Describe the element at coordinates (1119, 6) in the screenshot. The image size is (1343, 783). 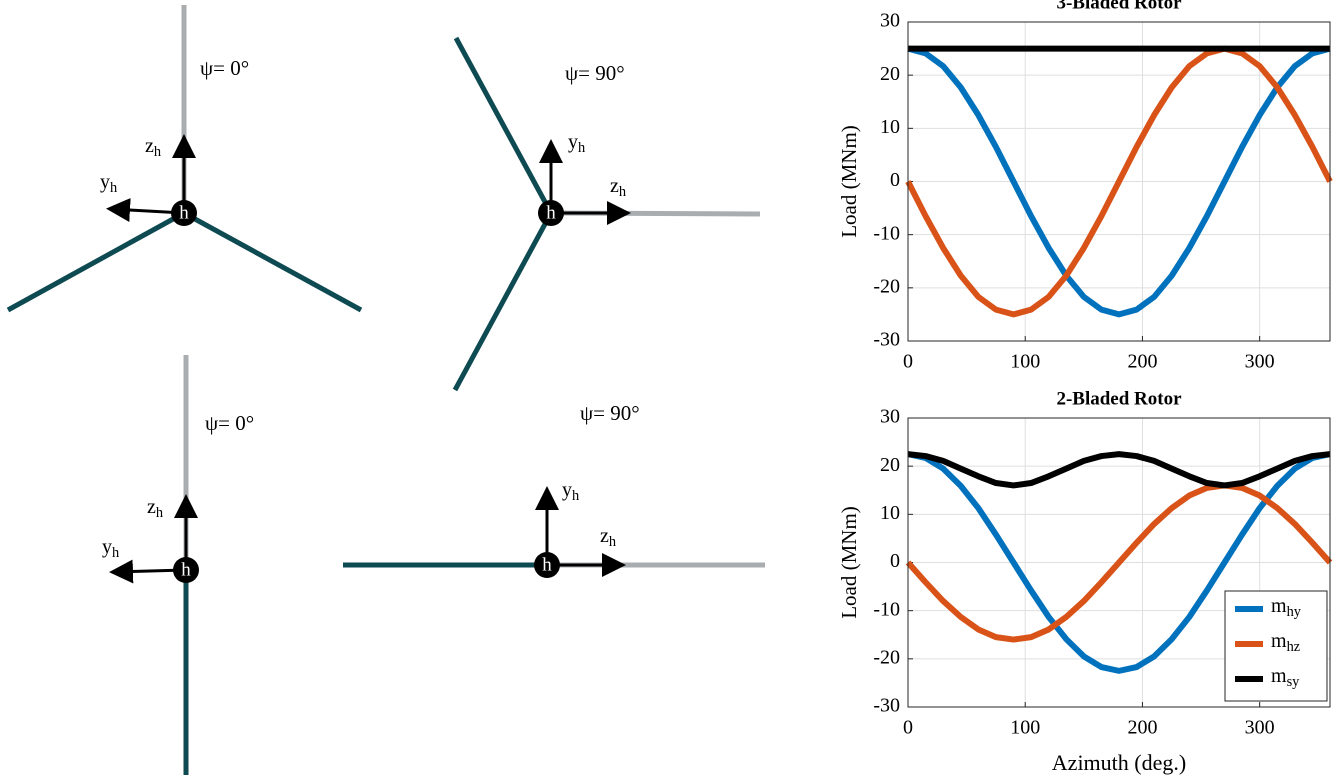
I see `chart-title: 3-Bladed Rotor` at that location.